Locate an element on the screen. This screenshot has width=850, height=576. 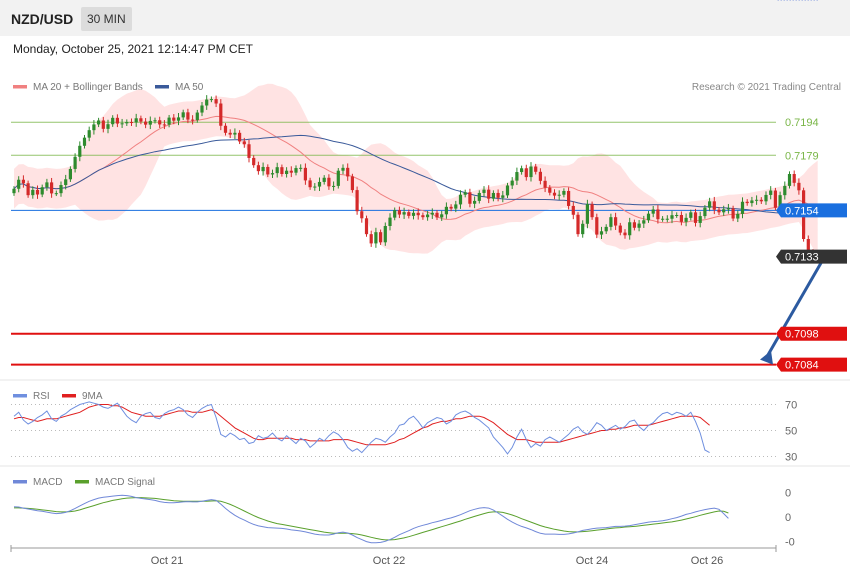
timeframe-button: 30 MIN is located at coordinates (106, 19).